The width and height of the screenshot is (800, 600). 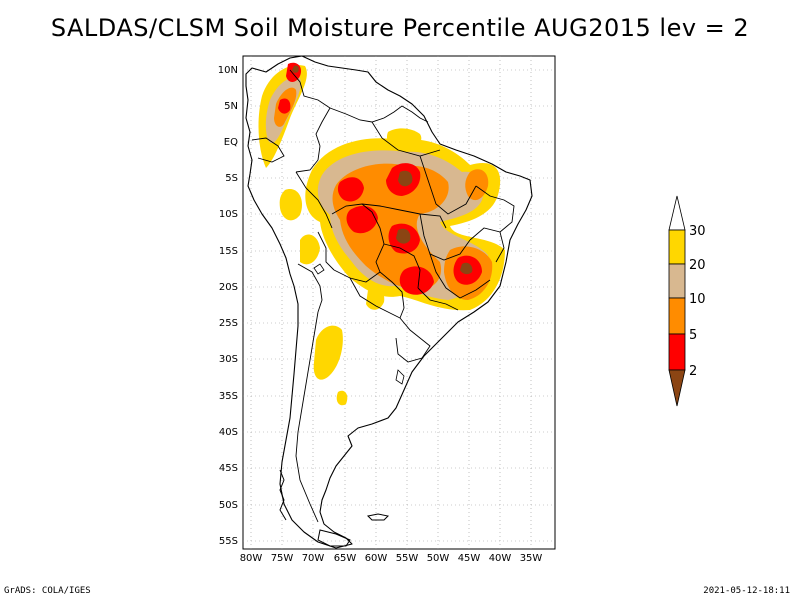 I want to click on lon-tick: 40W, so click(x=500, y=558).